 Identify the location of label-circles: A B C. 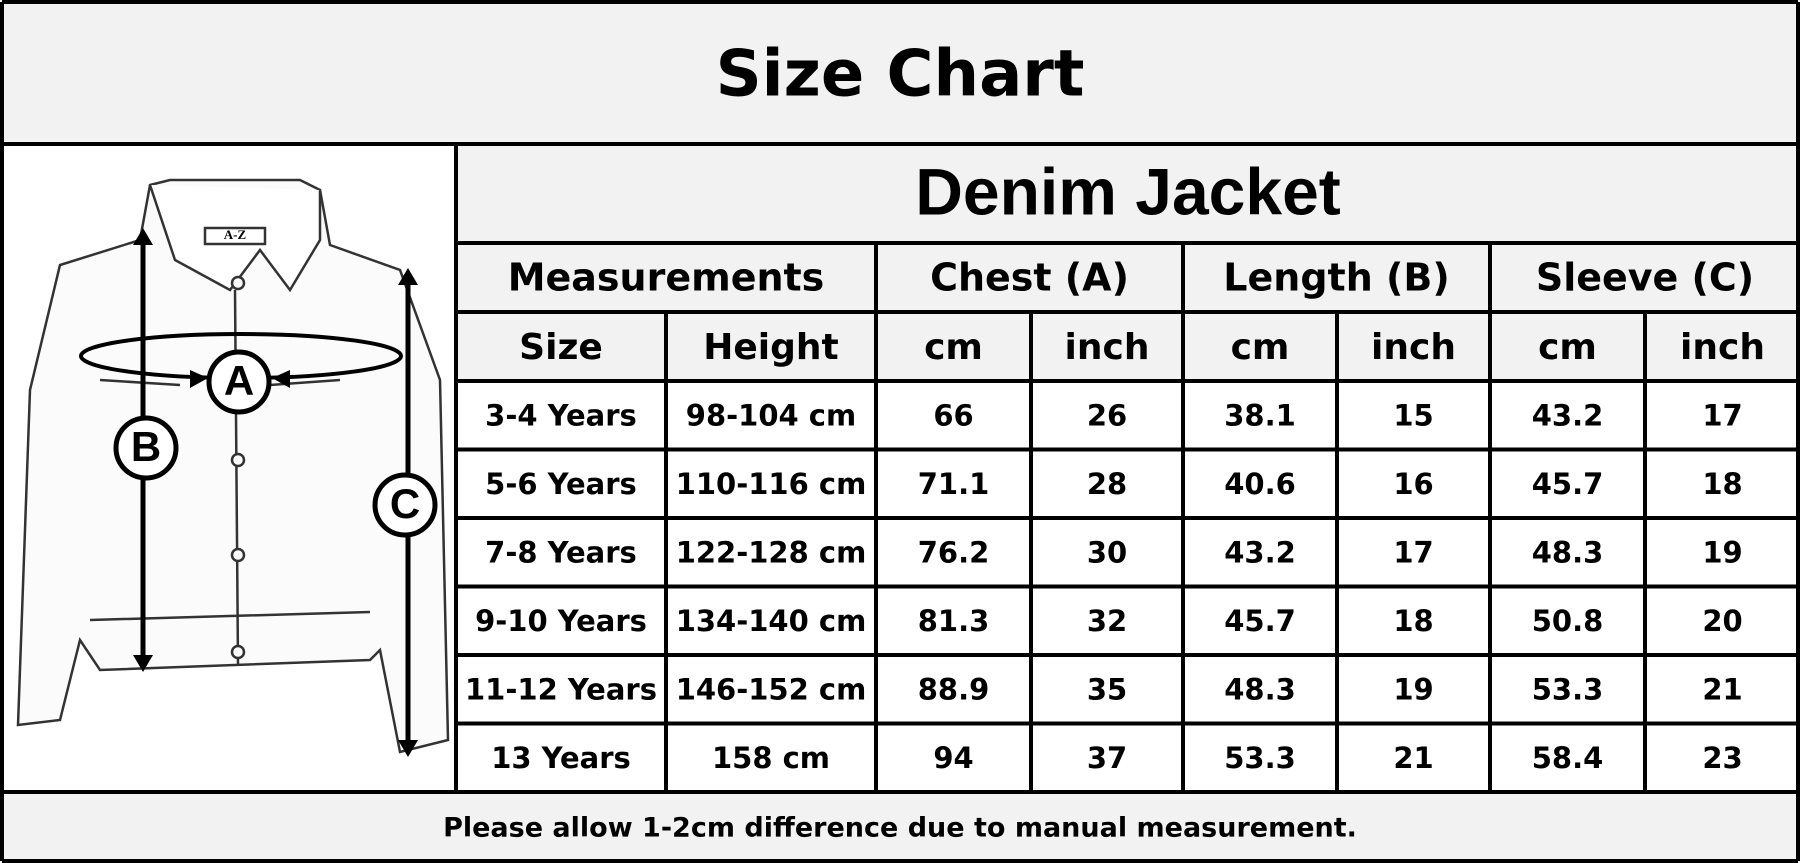
(275, 443).